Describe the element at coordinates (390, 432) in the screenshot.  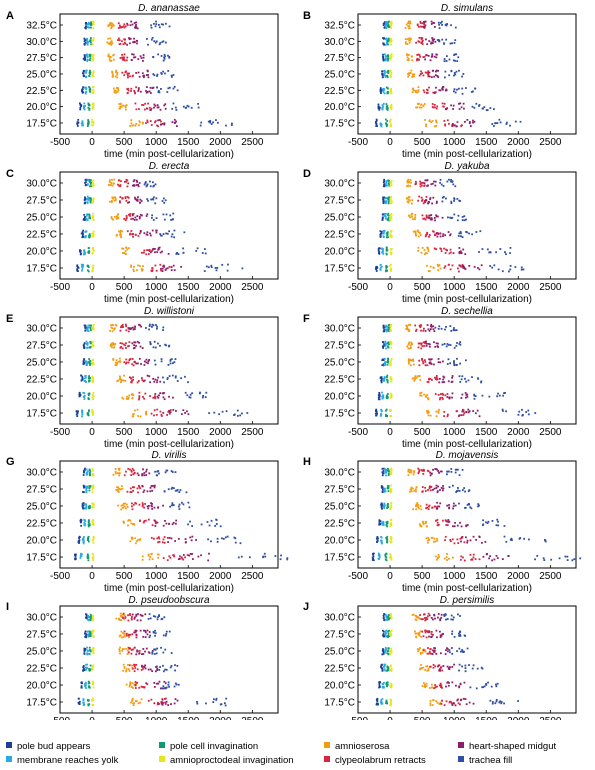
I see `x-tick-label: 0` at that location.